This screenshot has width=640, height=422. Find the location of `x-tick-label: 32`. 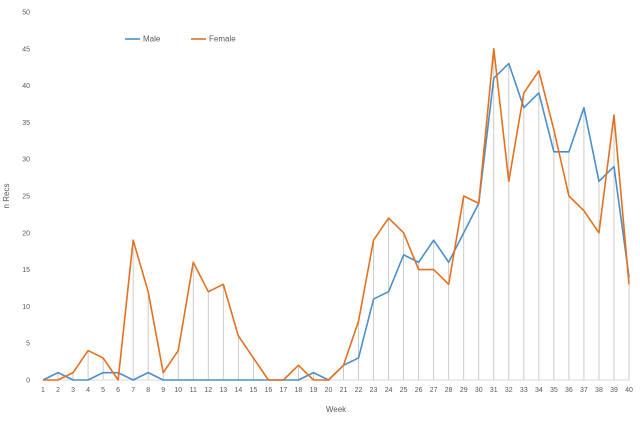

x-tick-label: 32 is located at coordinates (509, 390).